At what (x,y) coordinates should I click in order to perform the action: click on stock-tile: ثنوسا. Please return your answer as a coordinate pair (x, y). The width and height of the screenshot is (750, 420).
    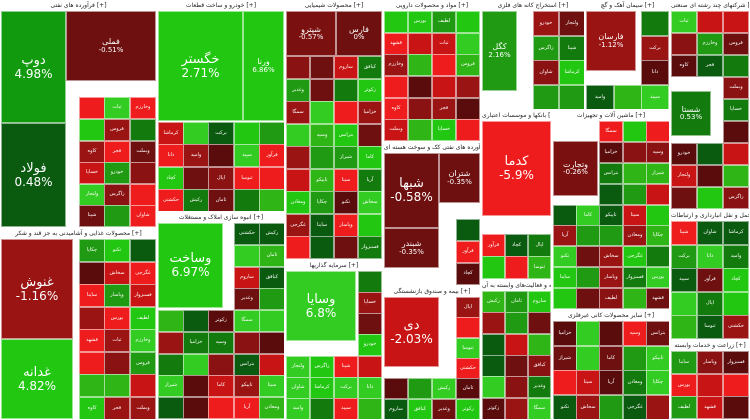
    Looking at the image, I should click on (539, 267).